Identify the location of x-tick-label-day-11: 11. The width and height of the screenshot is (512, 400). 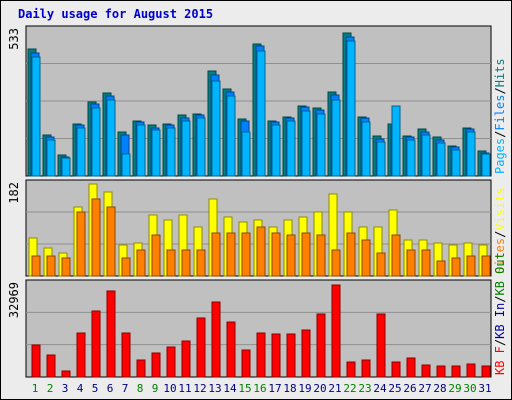
(184, 388).